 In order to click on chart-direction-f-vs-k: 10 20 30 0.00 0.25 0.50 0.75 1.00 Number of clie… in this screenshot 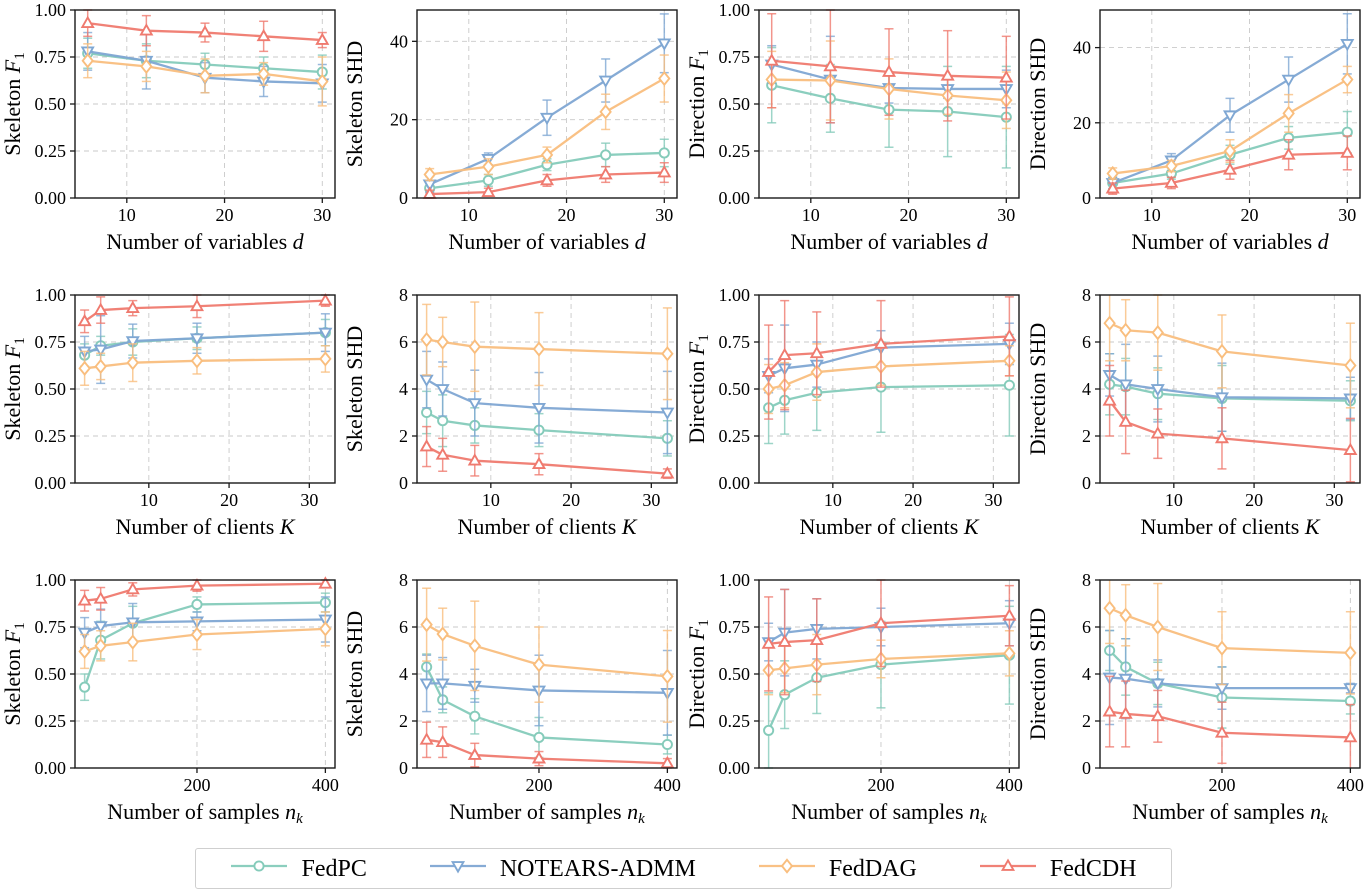, I will do `click(854, 417)`.